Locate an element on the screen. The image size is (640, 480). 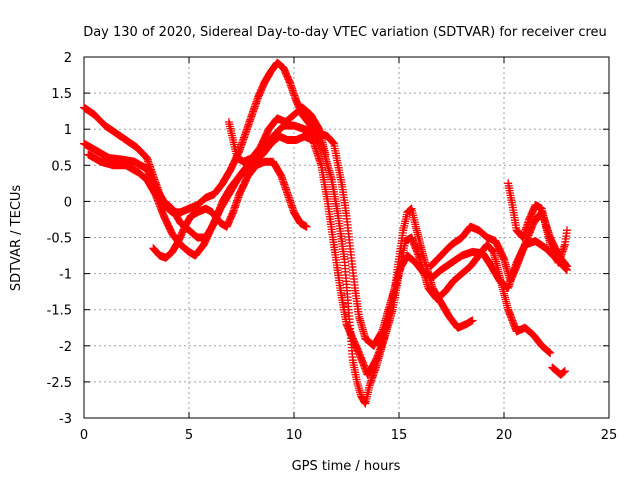
y-tick-label: 0 is located at coordinates (68, 202).